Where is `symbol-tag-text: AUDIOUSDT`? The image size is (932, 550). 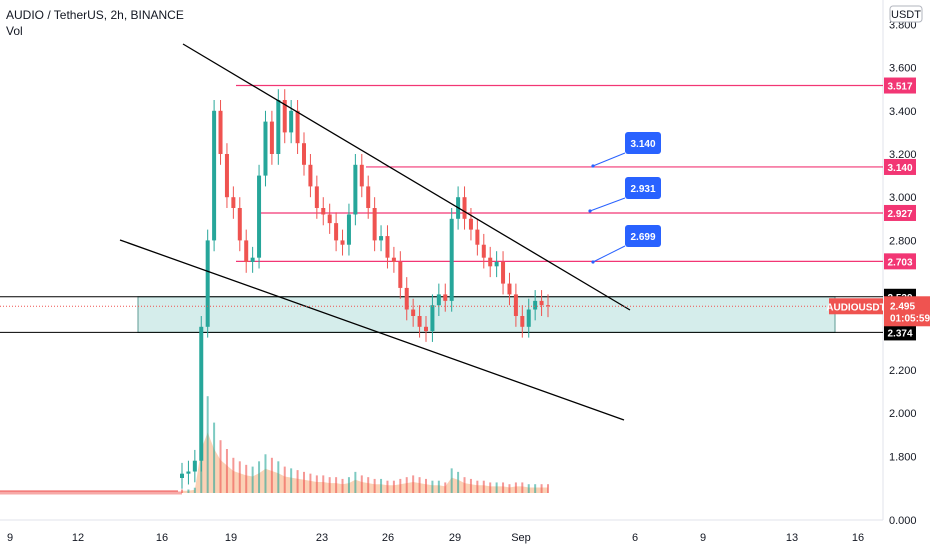
symbol-tag-text: AUDIOUSDT is located at coordinates (855, 307).